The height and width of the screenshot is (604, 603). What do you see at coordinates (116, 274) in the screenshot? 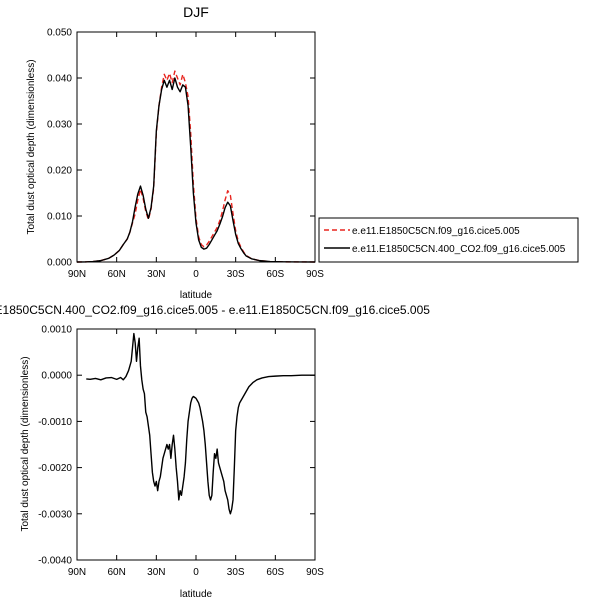
I see `top-chart-x-tick-label: 60N` at bounding box center [116, 274].